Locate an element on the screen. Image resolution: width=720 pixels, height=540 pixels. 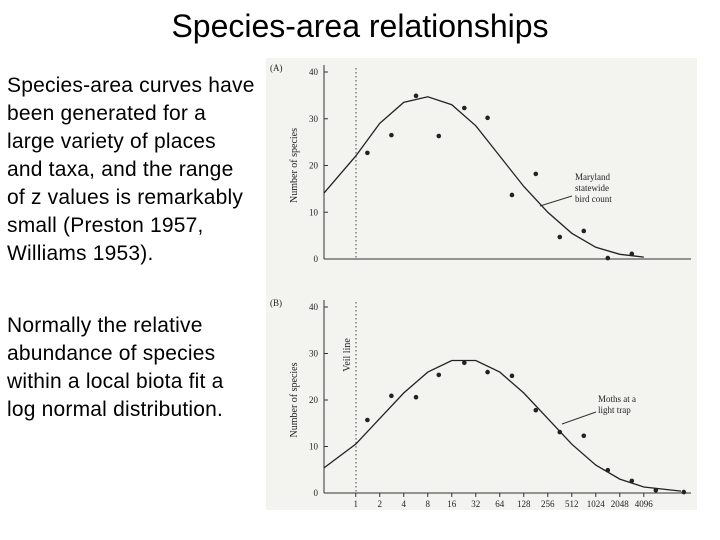
x-tick-label: 512 is located at coordinates (572, 504).